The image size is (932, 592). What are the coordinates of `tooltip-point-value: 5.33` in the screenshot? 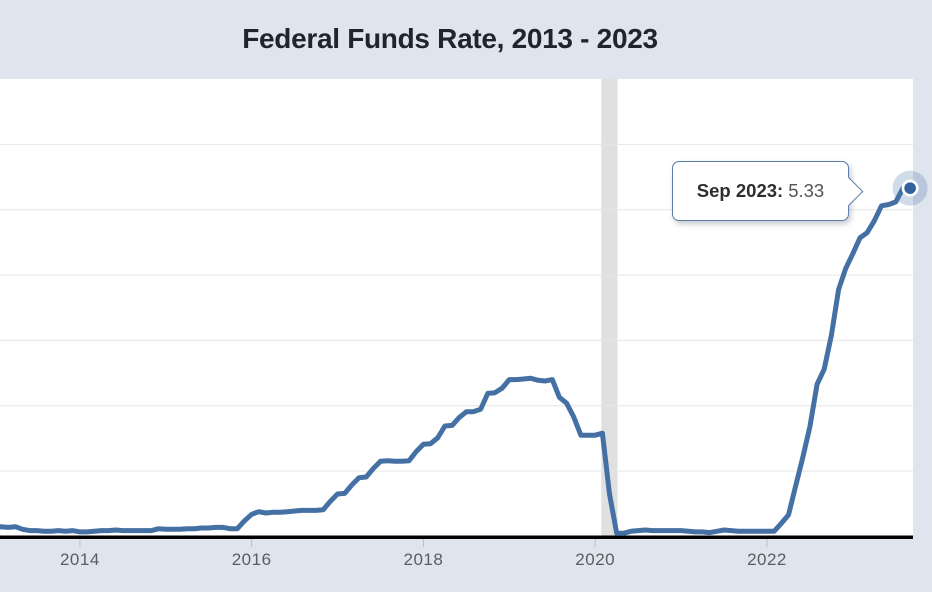 It's located at (806, 190).